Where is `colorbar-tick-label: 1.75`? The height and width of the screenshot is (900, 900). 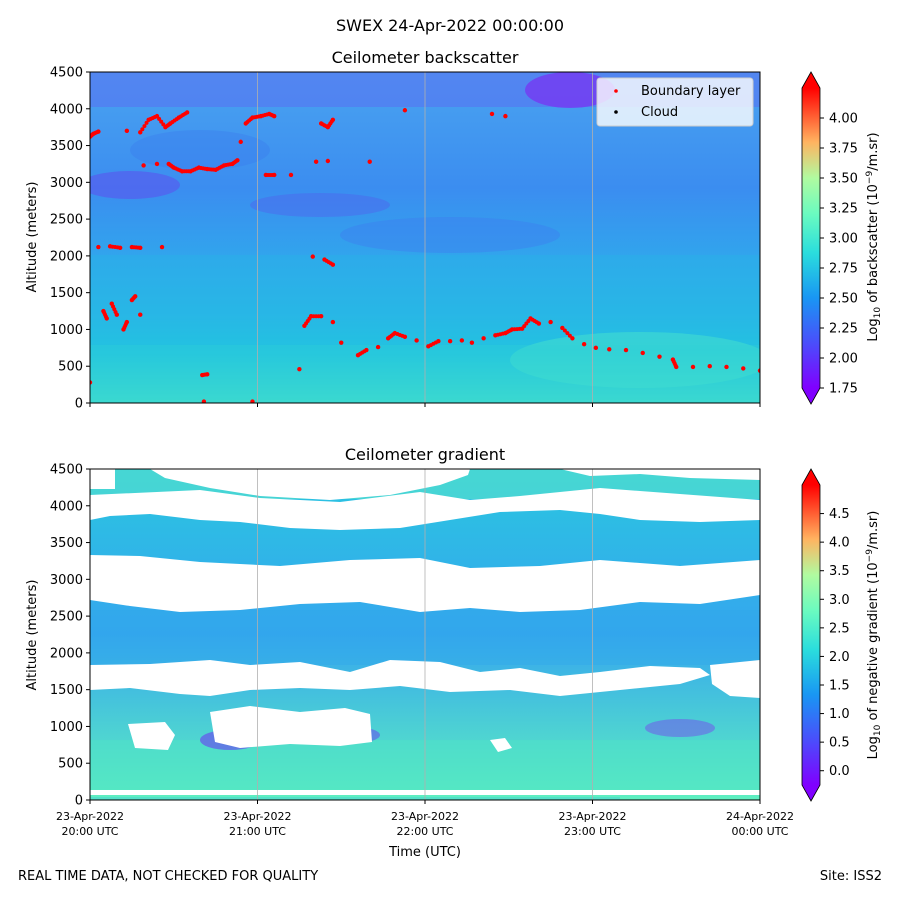
colorbar-tick-label: 1.75 is located at coordinates (843, 389).